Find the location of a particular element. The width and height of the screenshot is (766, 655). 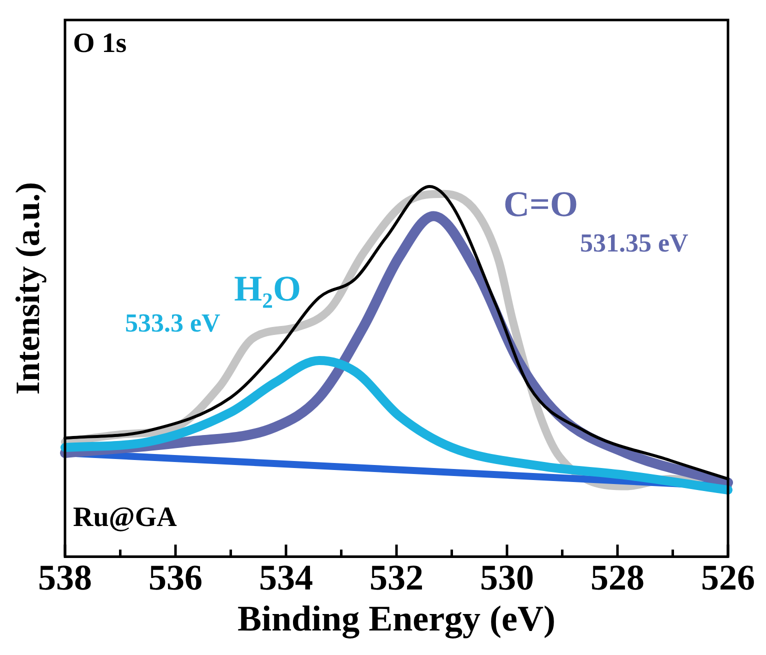

x-tick-label: 536 is located at coordinates (175, 577).